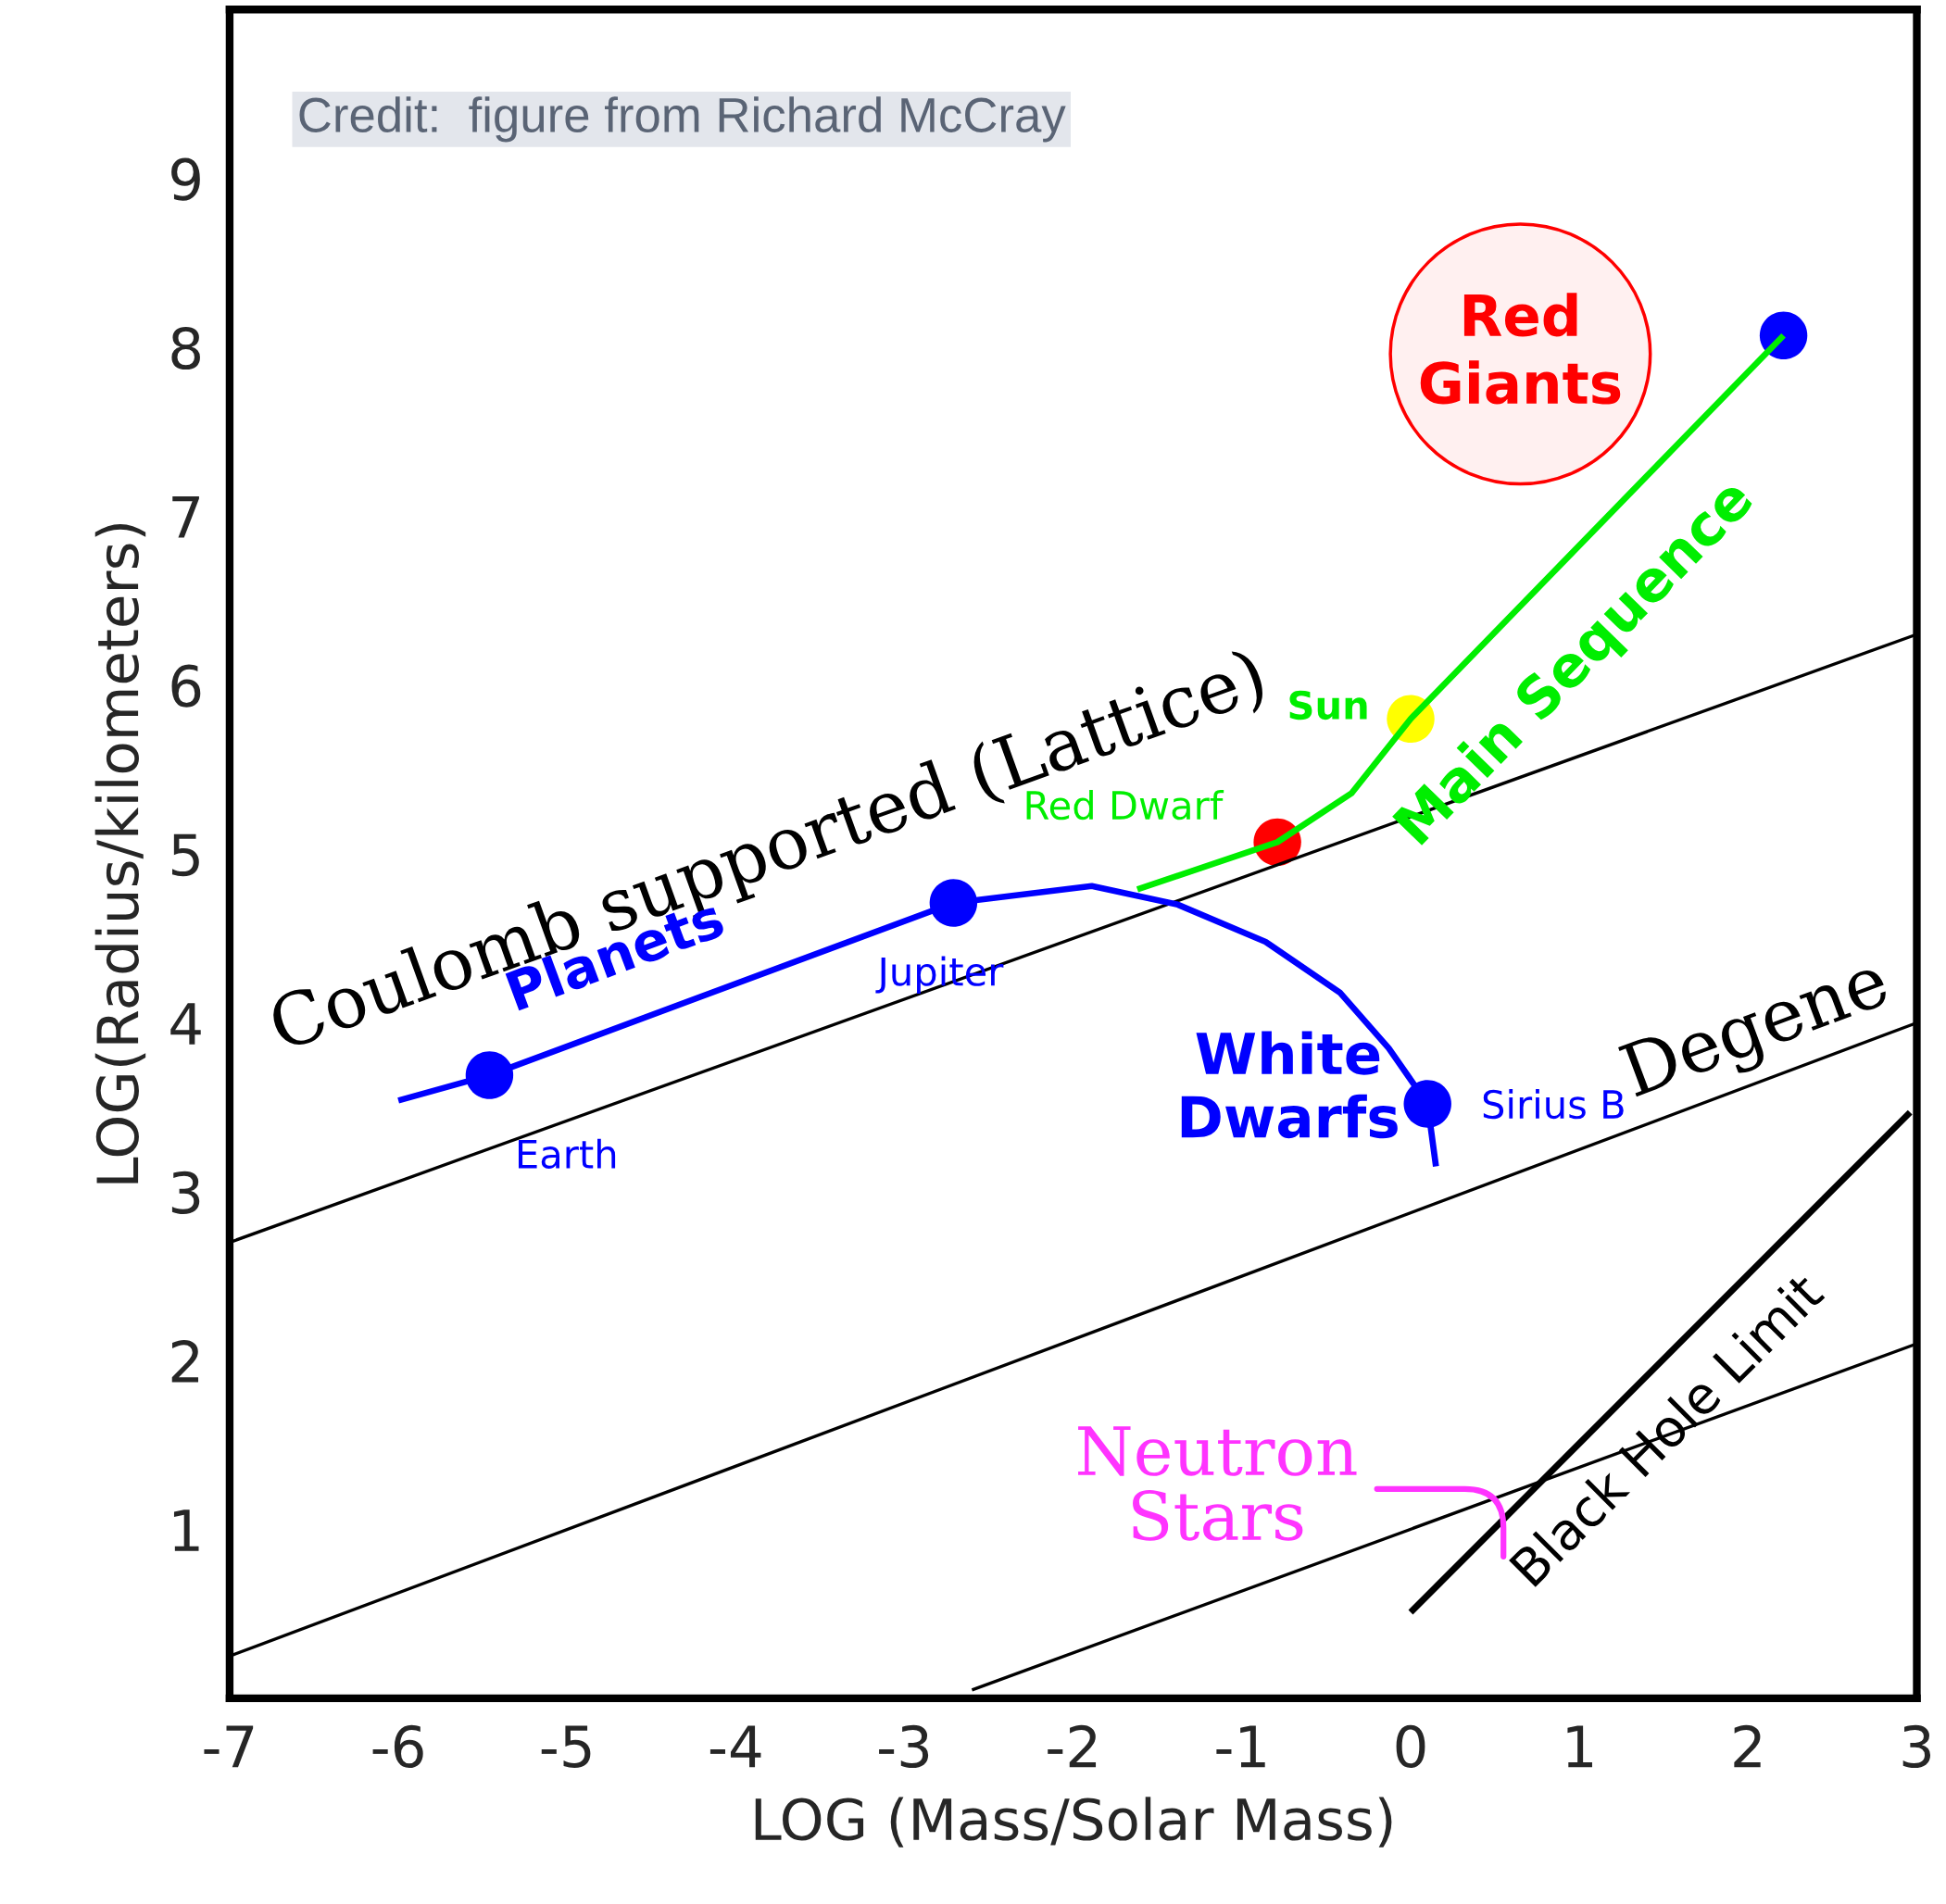  I want to click on x-tick-label: 1, so click(1579, 1746).